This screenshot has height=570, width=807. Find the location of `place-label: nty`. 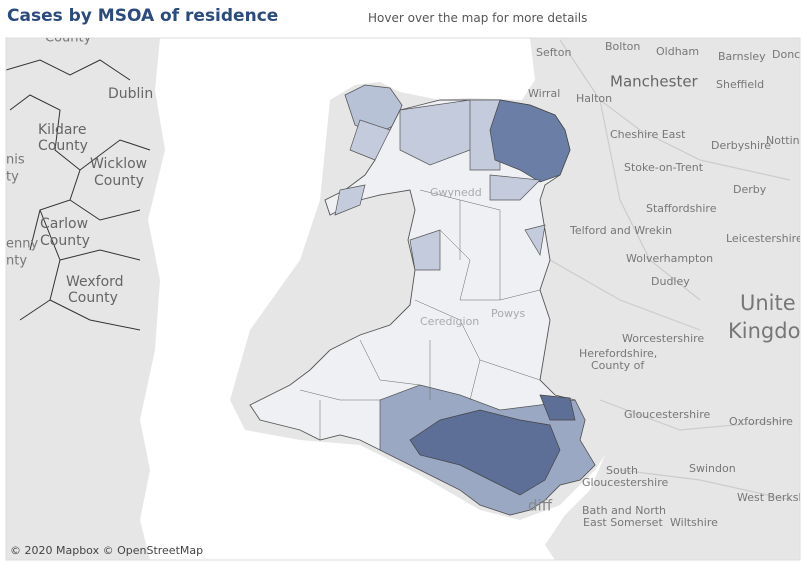

place-label: nty is located at coordinates (16, 261).